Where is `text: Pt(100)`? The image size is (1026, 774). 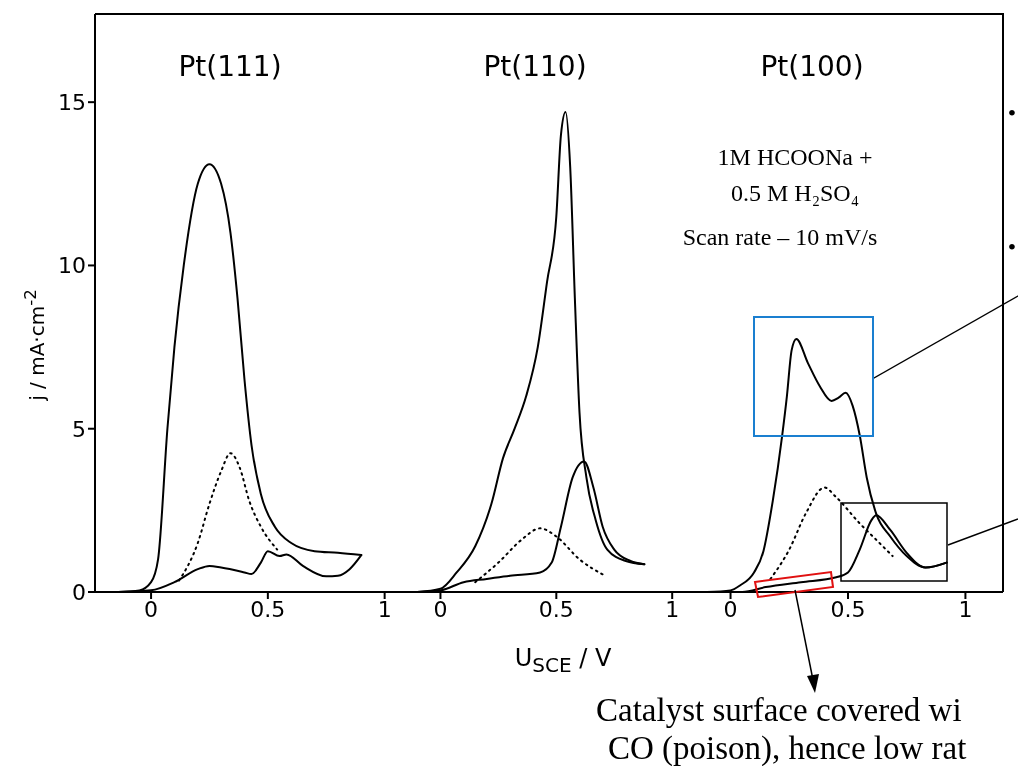
text: Pt(100) is located at coordinates (812, 66).